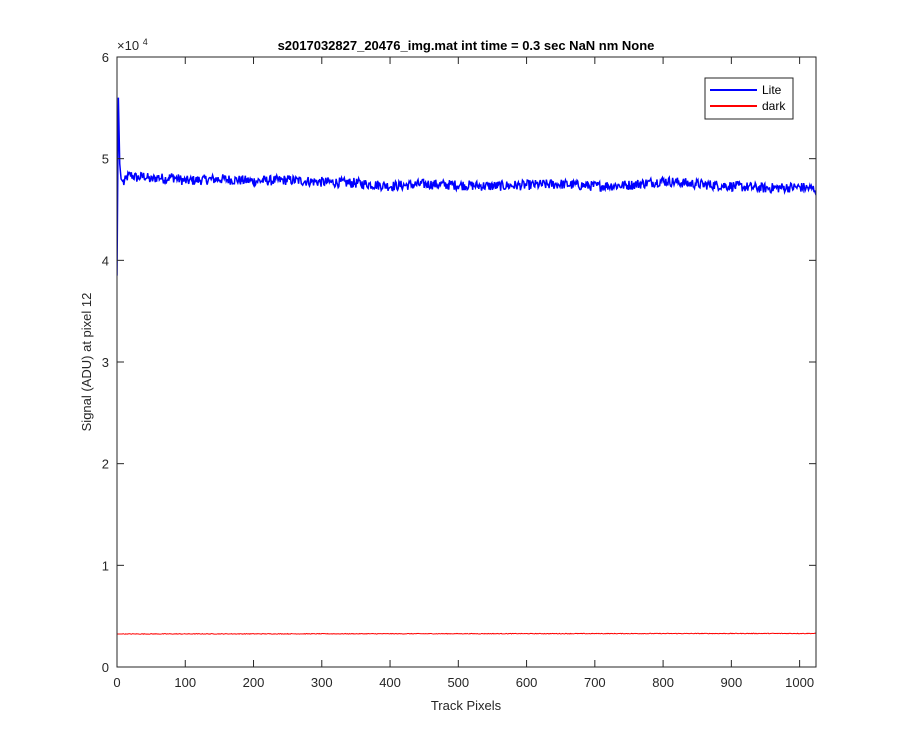 The height and width of the screenshot is (750, 900). I want to click on y-tick-label: 2, so click(105, 464).